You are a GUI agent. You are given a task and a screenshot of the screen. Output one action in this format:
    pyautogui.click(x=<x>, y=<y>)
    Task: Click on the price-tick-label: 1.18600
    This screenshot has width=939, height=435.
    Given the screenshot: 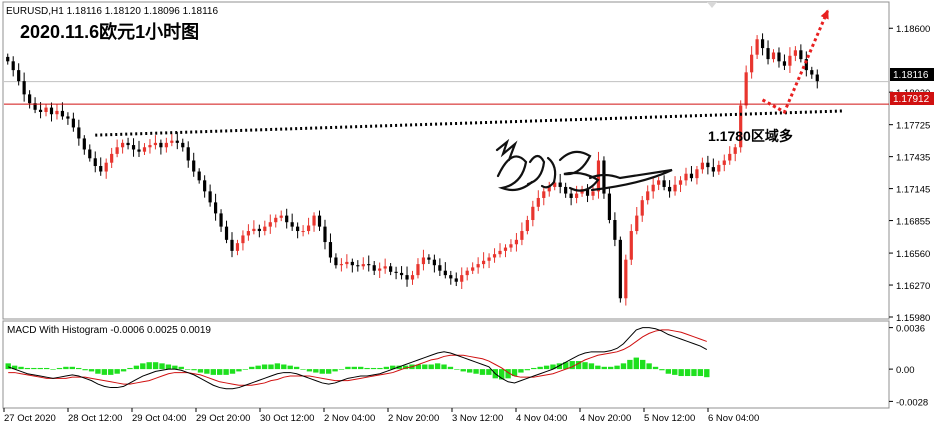 What is the action you would take?
    pyautogui.click(x=913, y=29)
    